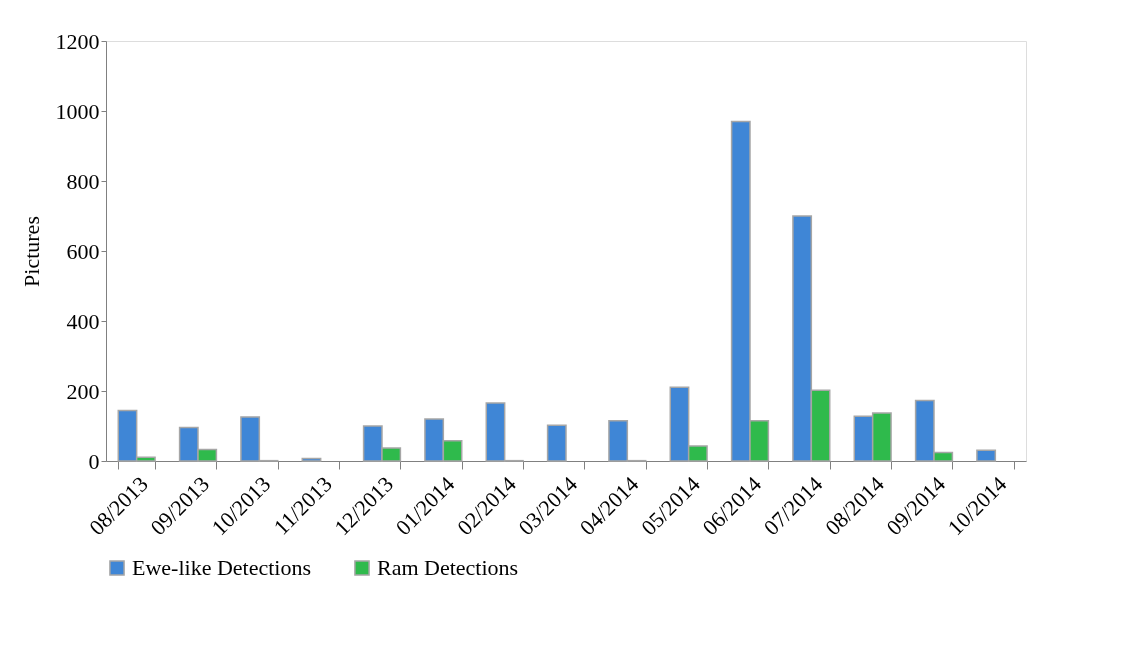  Describe the element at coordinates (83, 391) in the screenshot. I see `y-tick-label: 200` at that location.